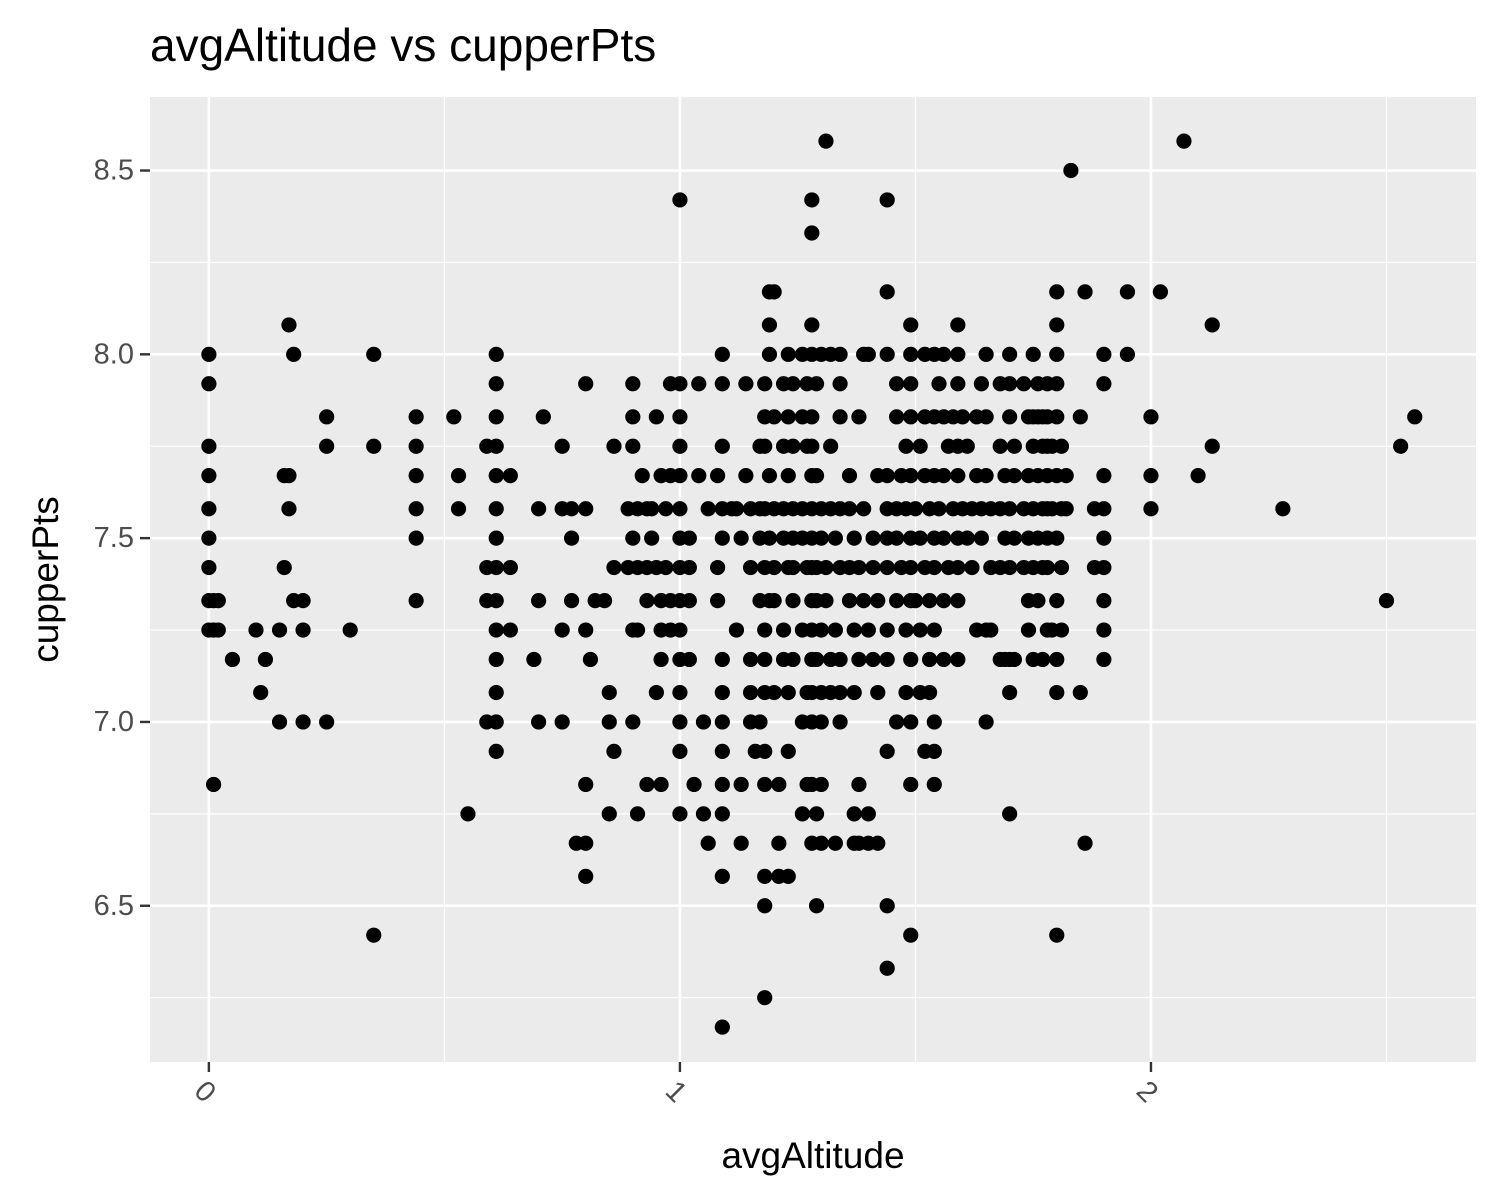  I want to click on x-tick-label: 1, so click(676, 1092).